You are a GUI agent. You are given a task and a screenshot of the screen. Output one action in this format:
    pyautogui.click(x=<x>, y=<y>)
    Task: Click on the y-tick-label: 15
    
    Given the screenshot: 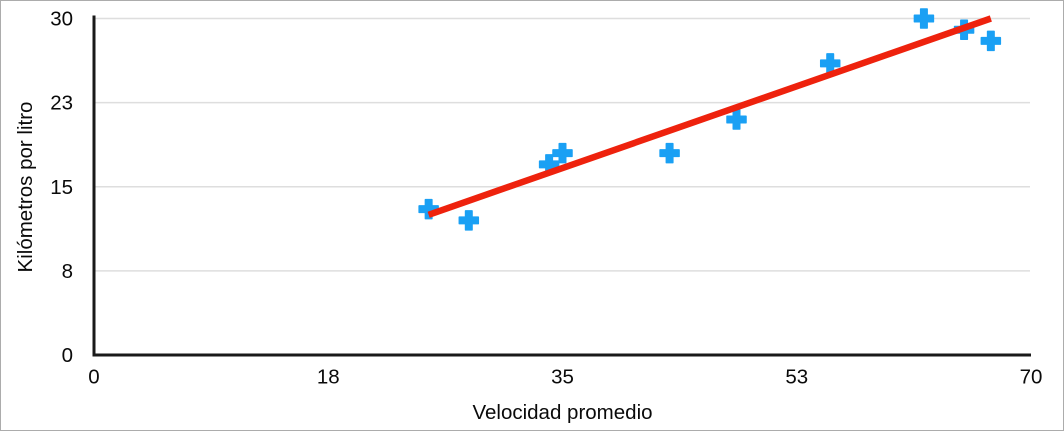 What is the action you would take?
    pyautogui.click(x=61, y=187)
    